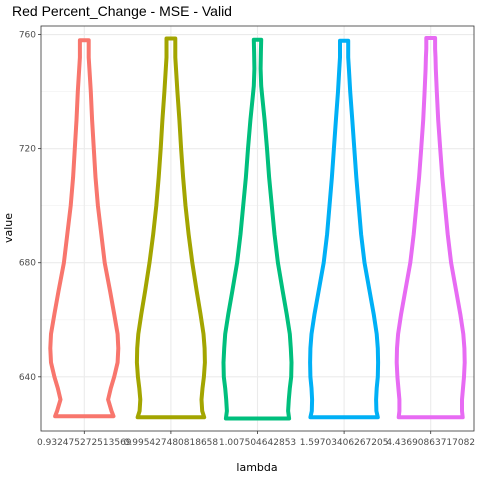  I want to click on x-axis-title: lambda, so click(256, 467).